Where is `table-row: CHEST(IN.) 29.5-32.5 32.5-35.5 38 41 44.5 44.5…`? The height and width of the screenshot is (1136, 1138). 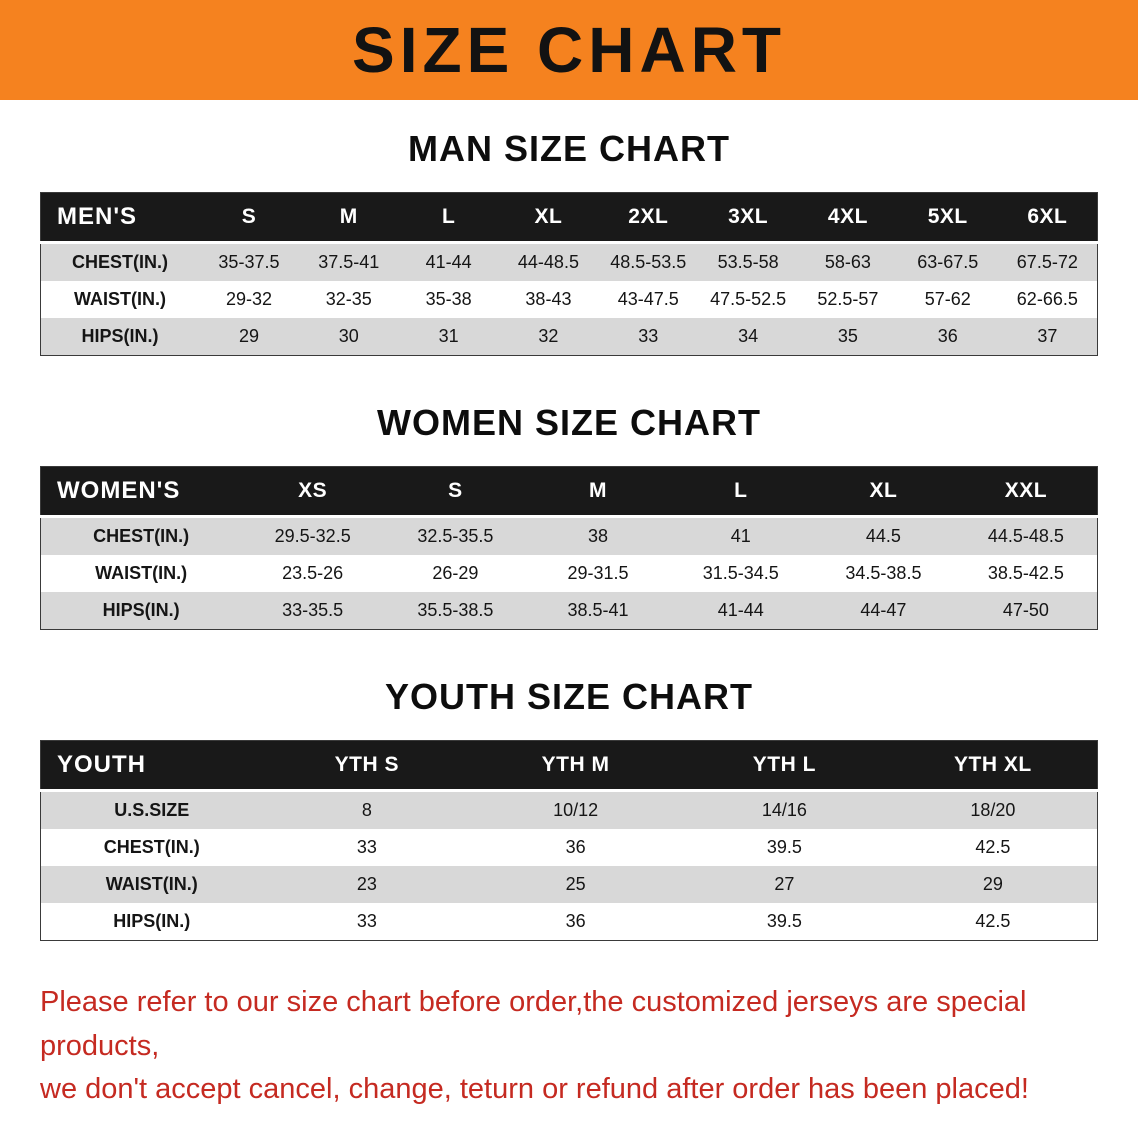 table-row: CHEST(IN.) 29.5-32.5 32.5-35.5 38 41 44.5 44.5… is located at coordinates (569, 535).